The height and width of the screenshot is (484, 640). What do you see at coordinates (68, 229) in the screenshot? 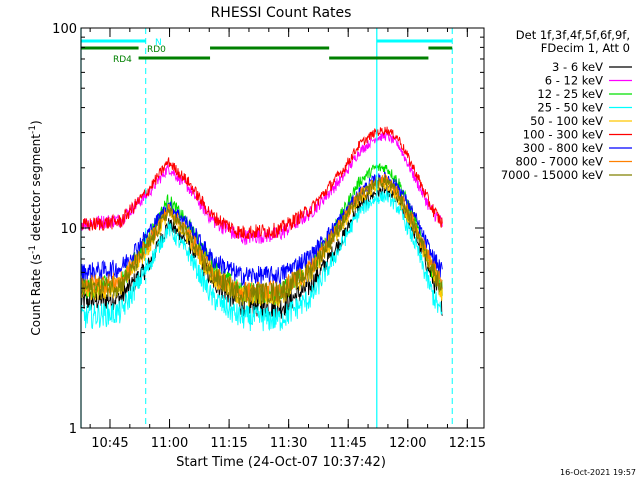
I see `y-tick-label: 10` at bounding box center [68, 229].